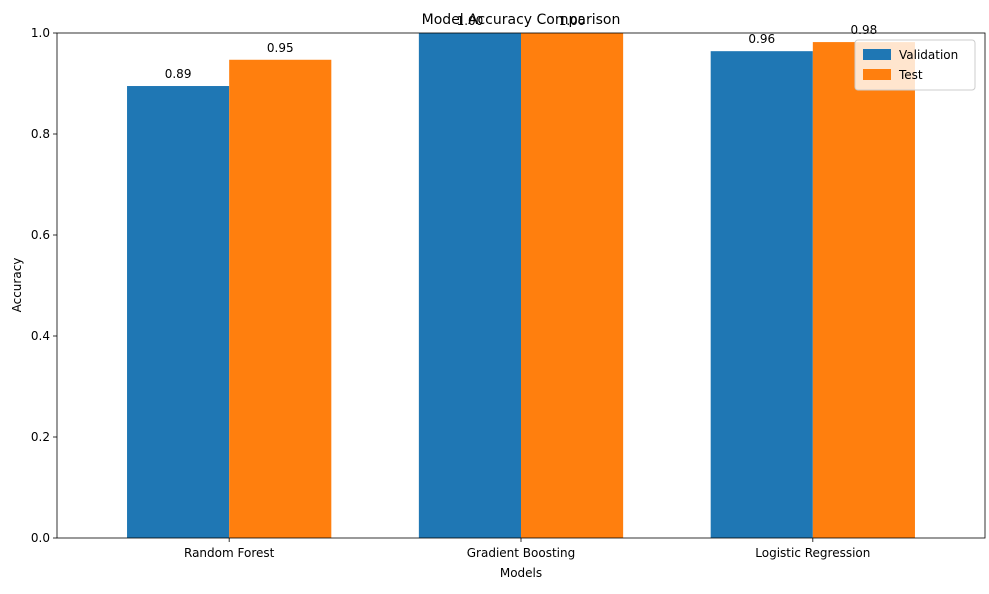  Describe the element at coordinates (40, 538) in the screenshot. I see `y-tick-label: 0.0` at that location.